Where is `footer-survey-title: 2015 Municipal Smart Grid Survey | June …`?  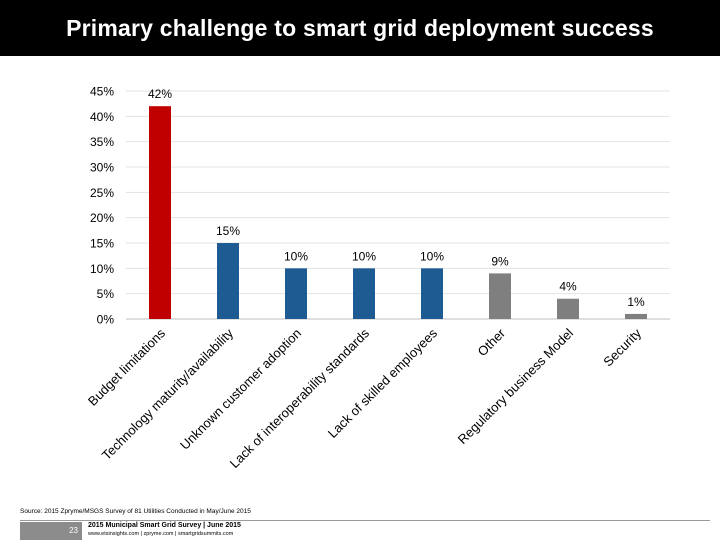
footer-survey-title: 2015 Municipal Smart Grid Survey | June … is located at coordinates (164, 525).